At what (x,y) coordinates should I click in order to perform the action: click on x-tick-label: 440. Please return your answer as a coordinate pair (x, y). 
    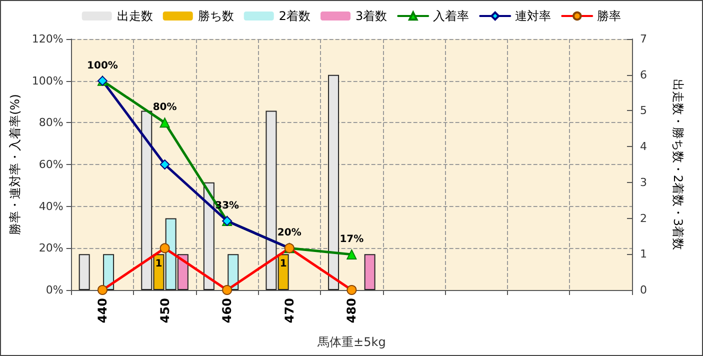
    Looking at the image, I should click on (102, 311).